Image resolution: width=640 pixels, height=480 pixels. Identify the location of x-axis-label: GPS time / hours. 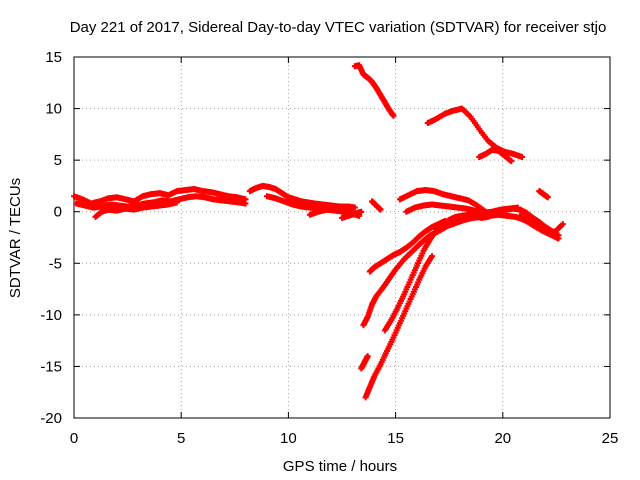
(340, 466).